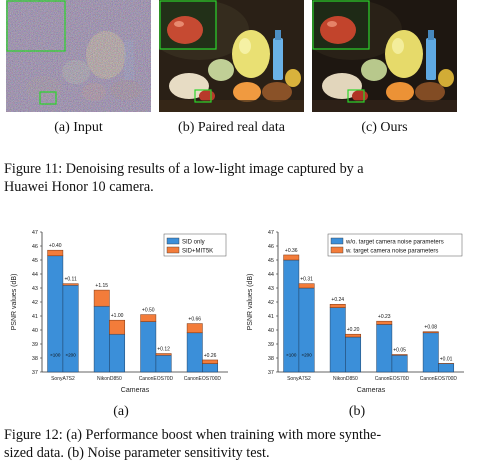  What do you see at coordinates (203, 379) in the screenshot?
I see `chart-a-category-label: CanonEOS700D` at bounding box center [203, 379].